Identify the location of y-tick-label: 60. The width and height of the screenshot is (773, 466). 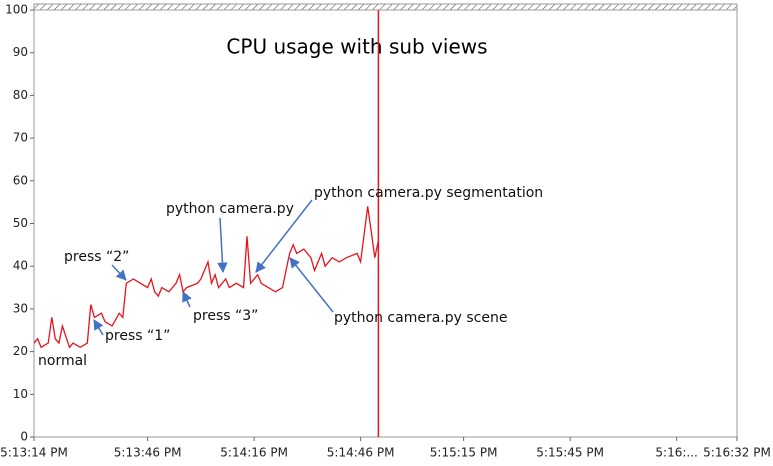
(20, 180).